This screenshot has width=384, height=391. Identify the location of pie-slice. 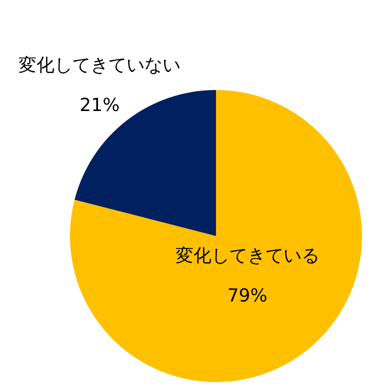
(145, 163).